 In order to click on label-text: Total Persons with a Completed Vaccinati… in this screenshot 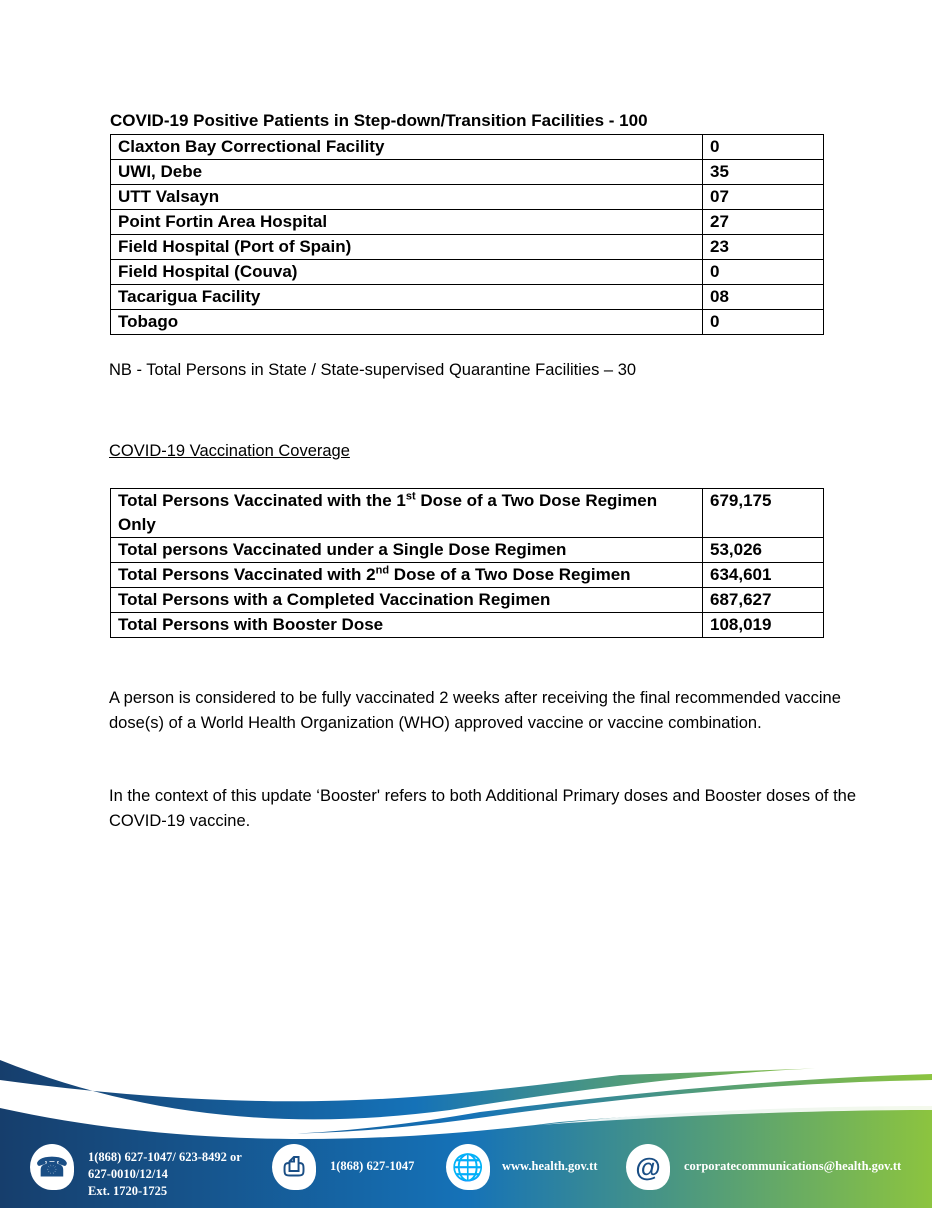, I will do `click(334, 599)`.